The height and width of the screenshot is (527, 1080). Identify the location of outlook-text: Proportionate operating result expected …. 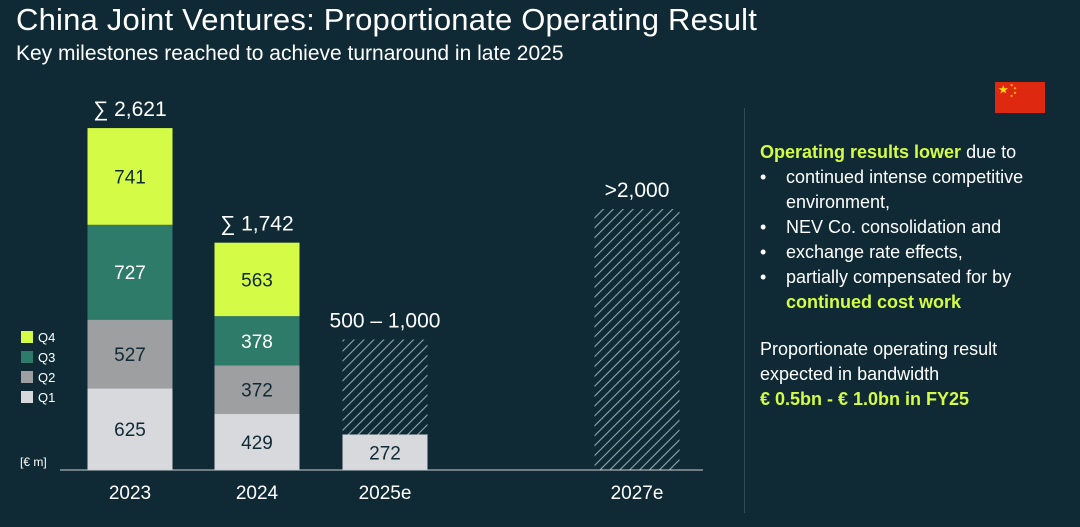
(879, 361).